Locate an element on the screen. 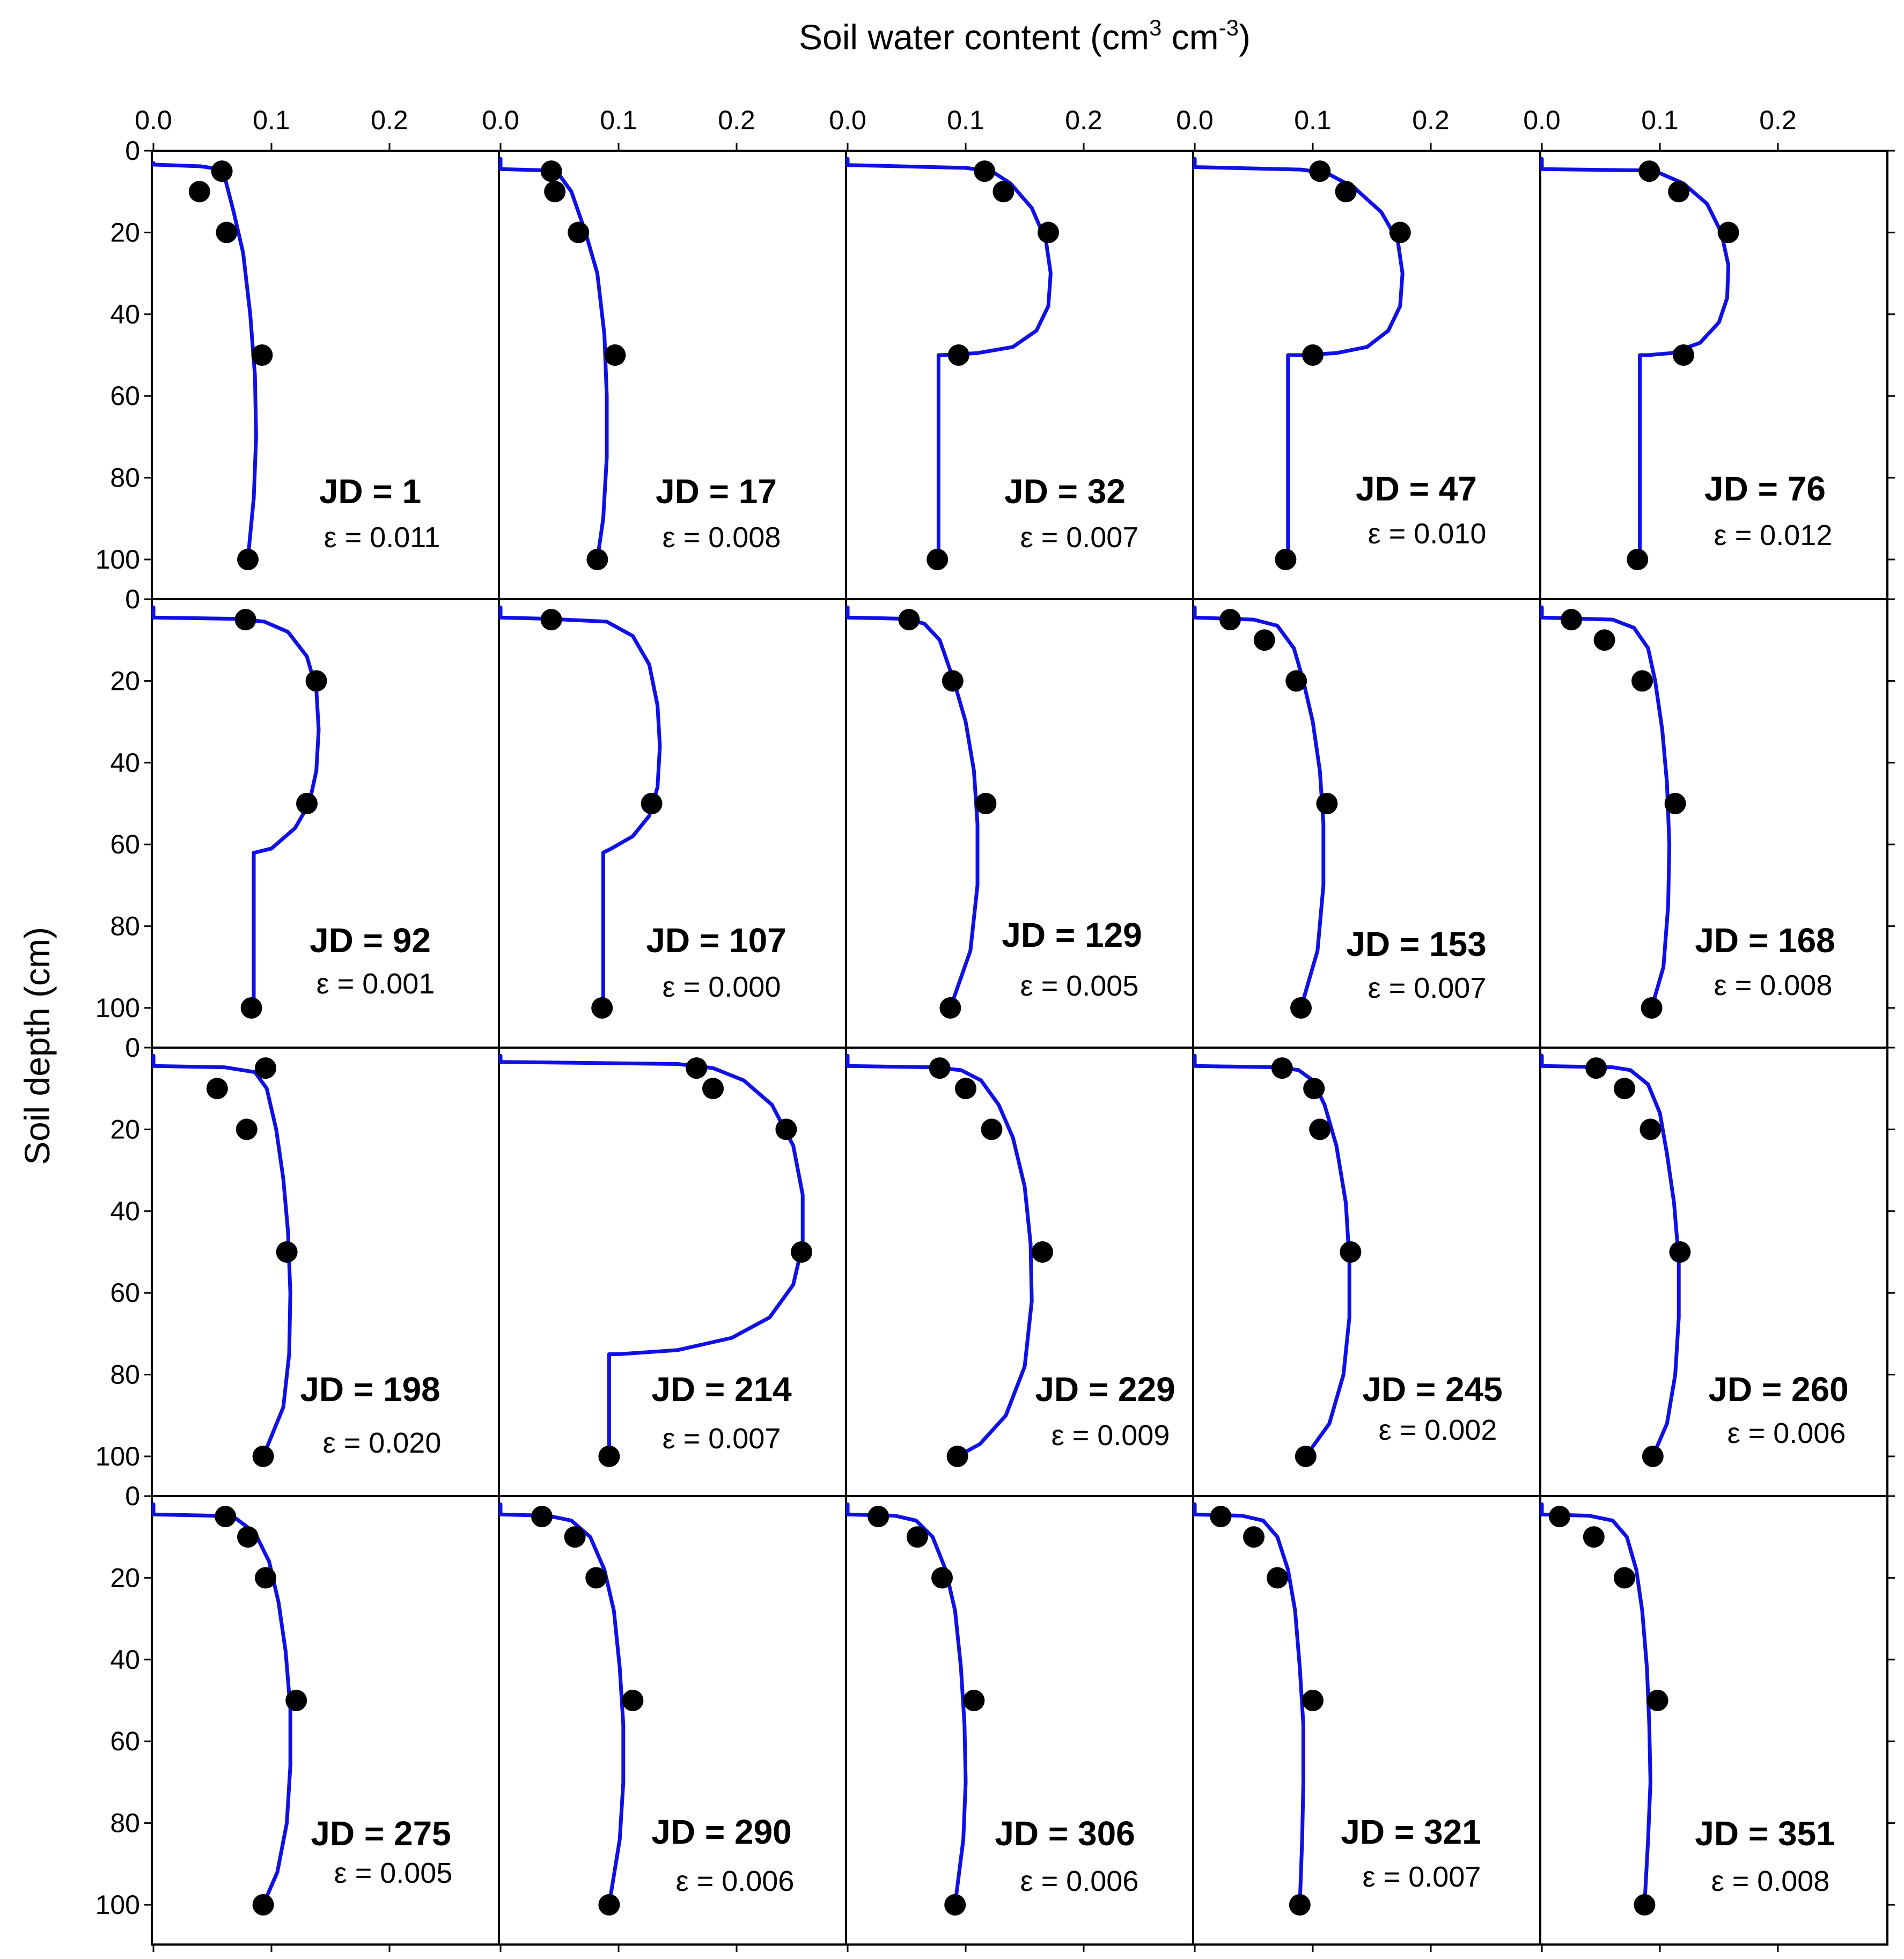  x-tick-label: 0.0 is located at coordinates (1195, 120).